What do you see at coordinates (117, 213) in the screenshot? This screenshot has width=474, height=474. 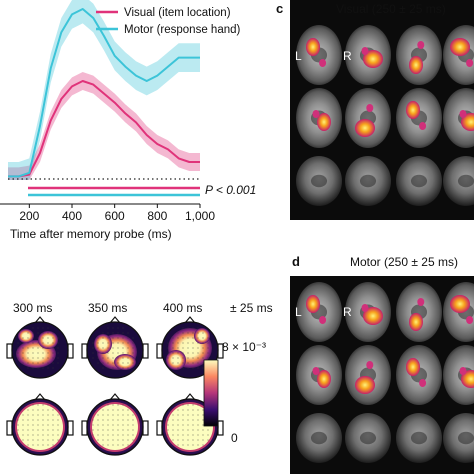 I see `x-tick-group: 200 400 600 800 1,000` at bounding box center [117, 213].